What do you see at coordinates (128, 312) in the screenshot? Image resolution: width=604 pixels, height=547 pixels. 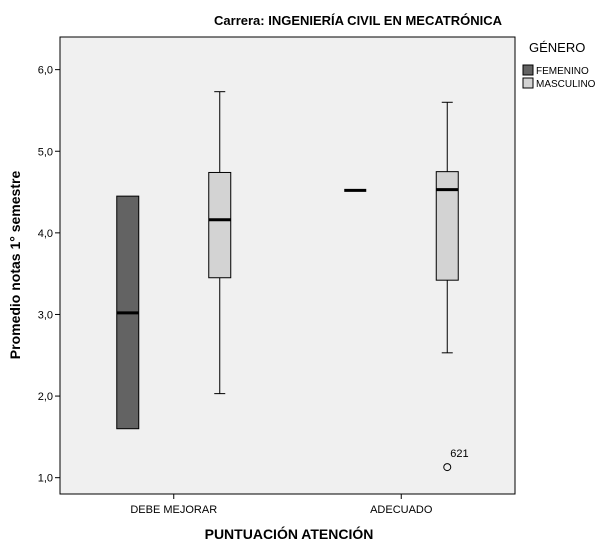 I see `box-femenino-debe-mejorar` at bounding box center [128, 312].